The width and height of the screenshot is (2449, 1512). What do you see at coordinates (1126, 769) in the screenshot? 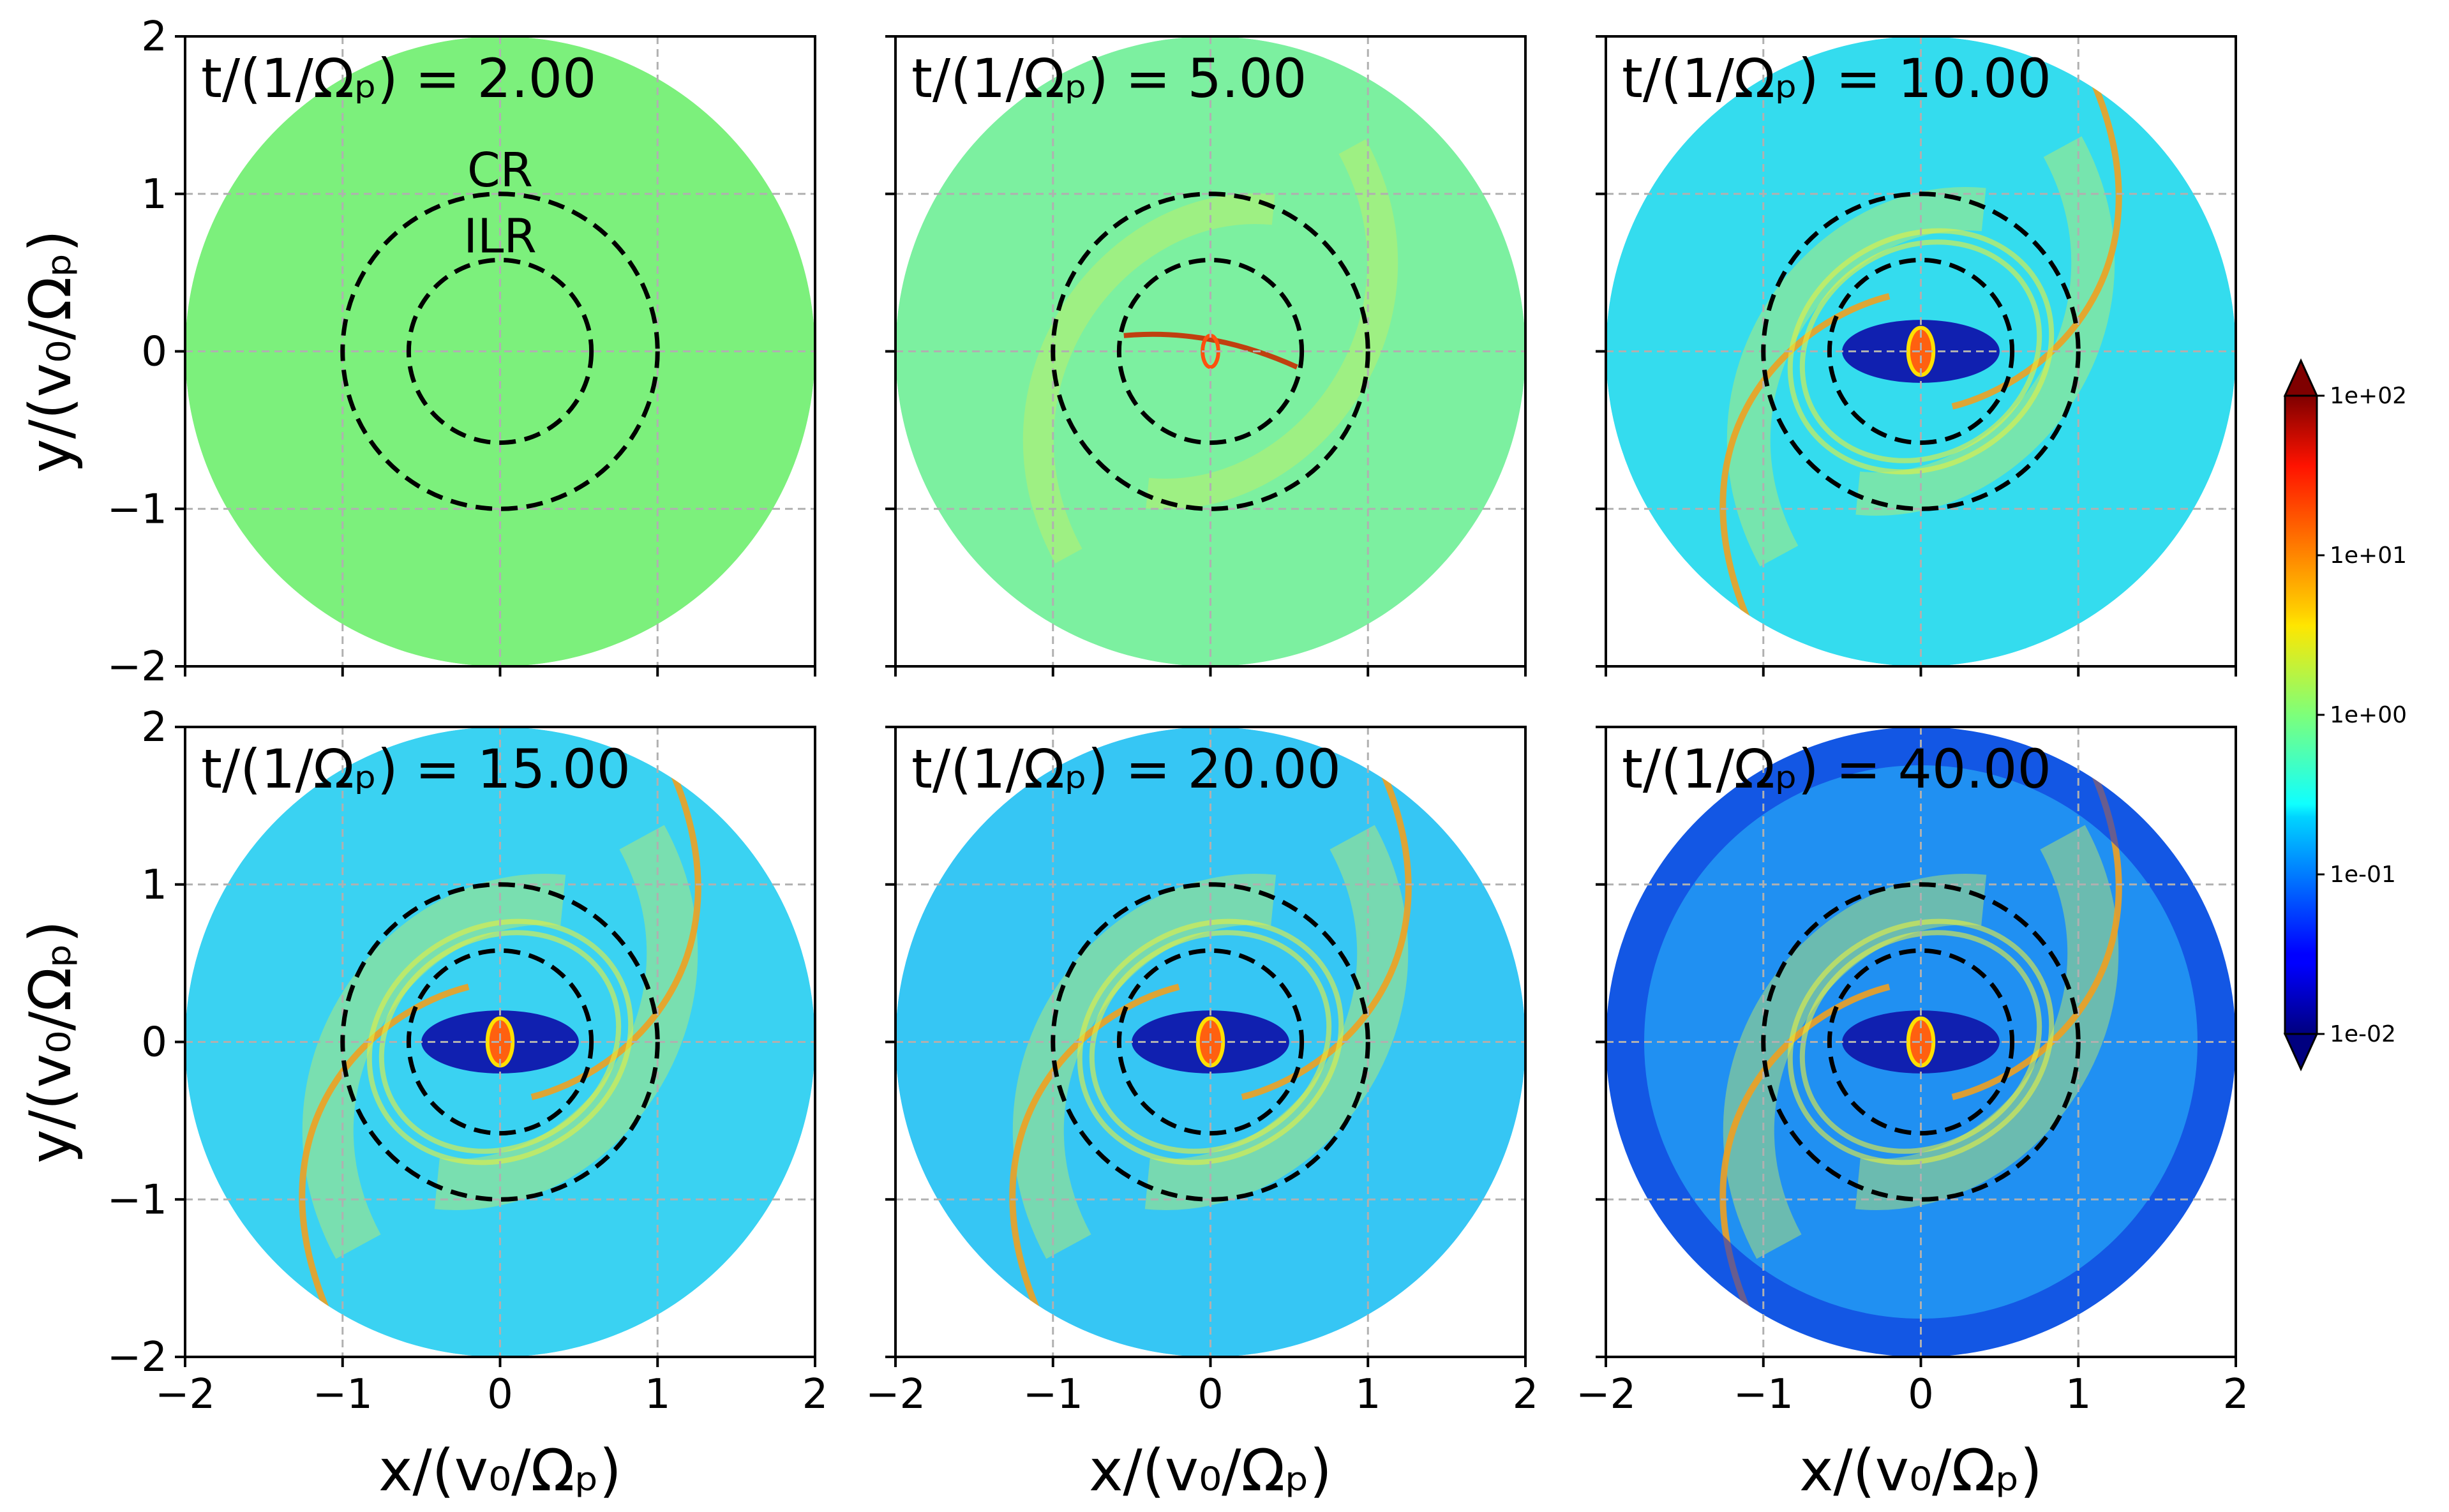
I see `time-label: t/(1/Ωₚ) = 20.00` at bounding box center [1126, 769].